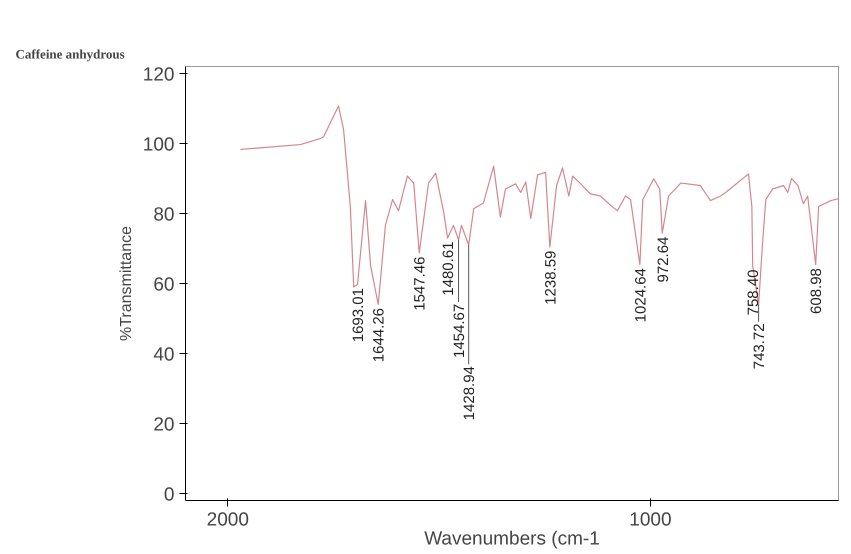  Describe the element at coordinates (158, 145) in the screenshot. I see `y-tick-label: 100` at that location.